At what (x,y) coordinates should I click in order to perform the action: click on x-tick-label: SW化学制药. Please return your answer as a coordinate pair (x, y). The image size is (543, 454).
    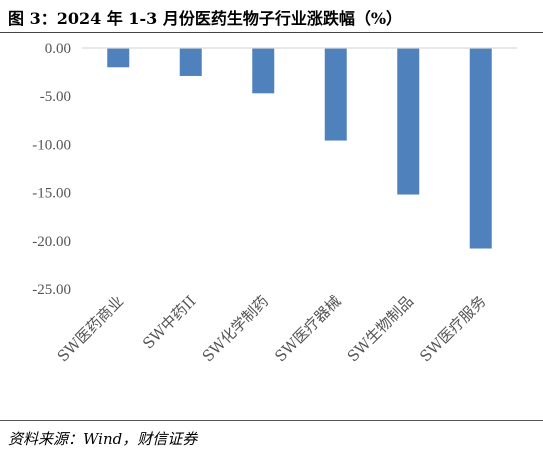
    Looking at the image, I should click on (235, 328).